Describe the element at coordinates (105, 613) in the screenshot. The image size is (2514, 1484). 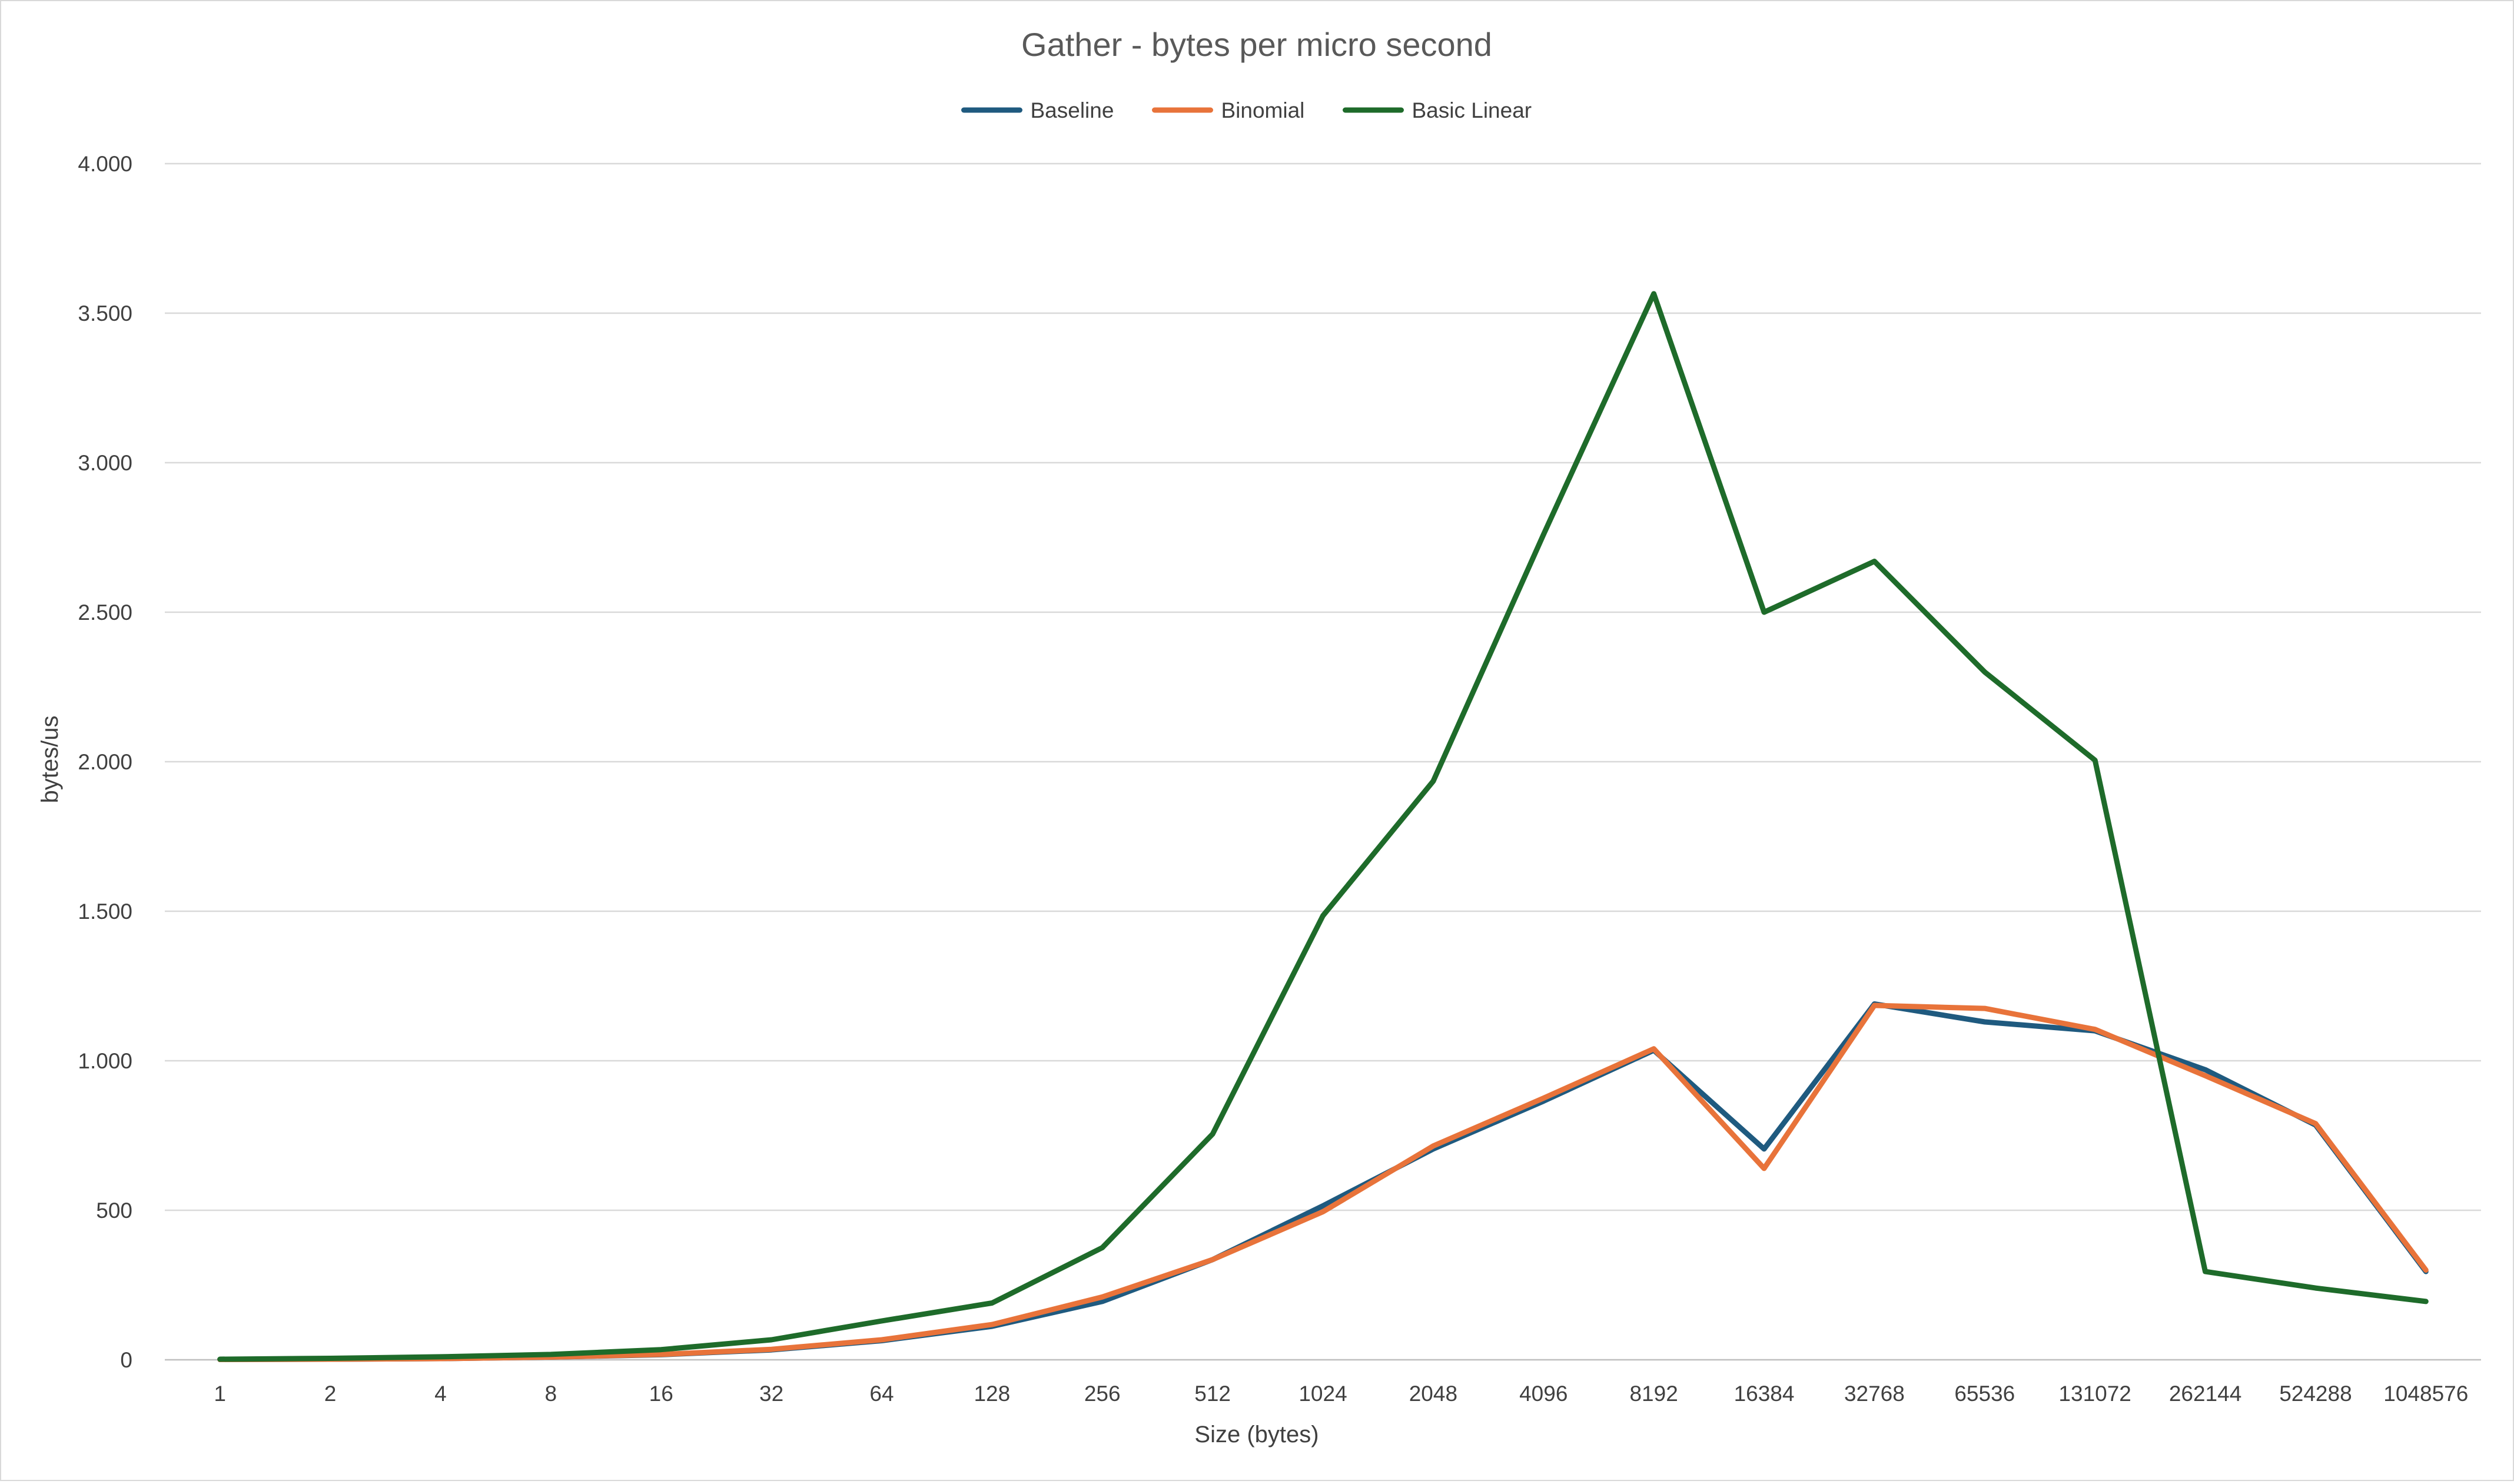
I see `y-tick-label: 2.500` at that location.